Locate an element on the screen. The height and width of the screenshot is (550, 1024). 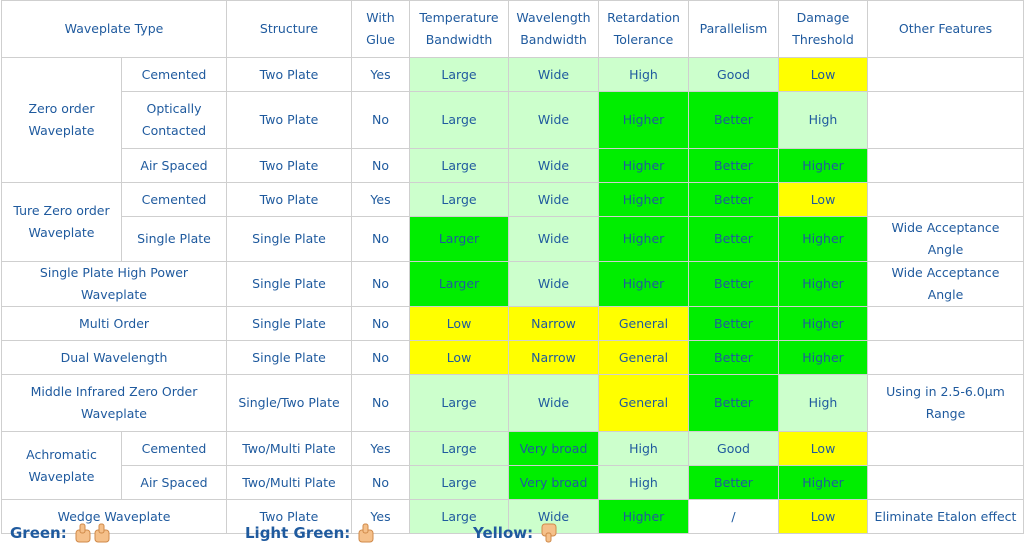
header-cell: Other Features is located at coordinates (945, 29).